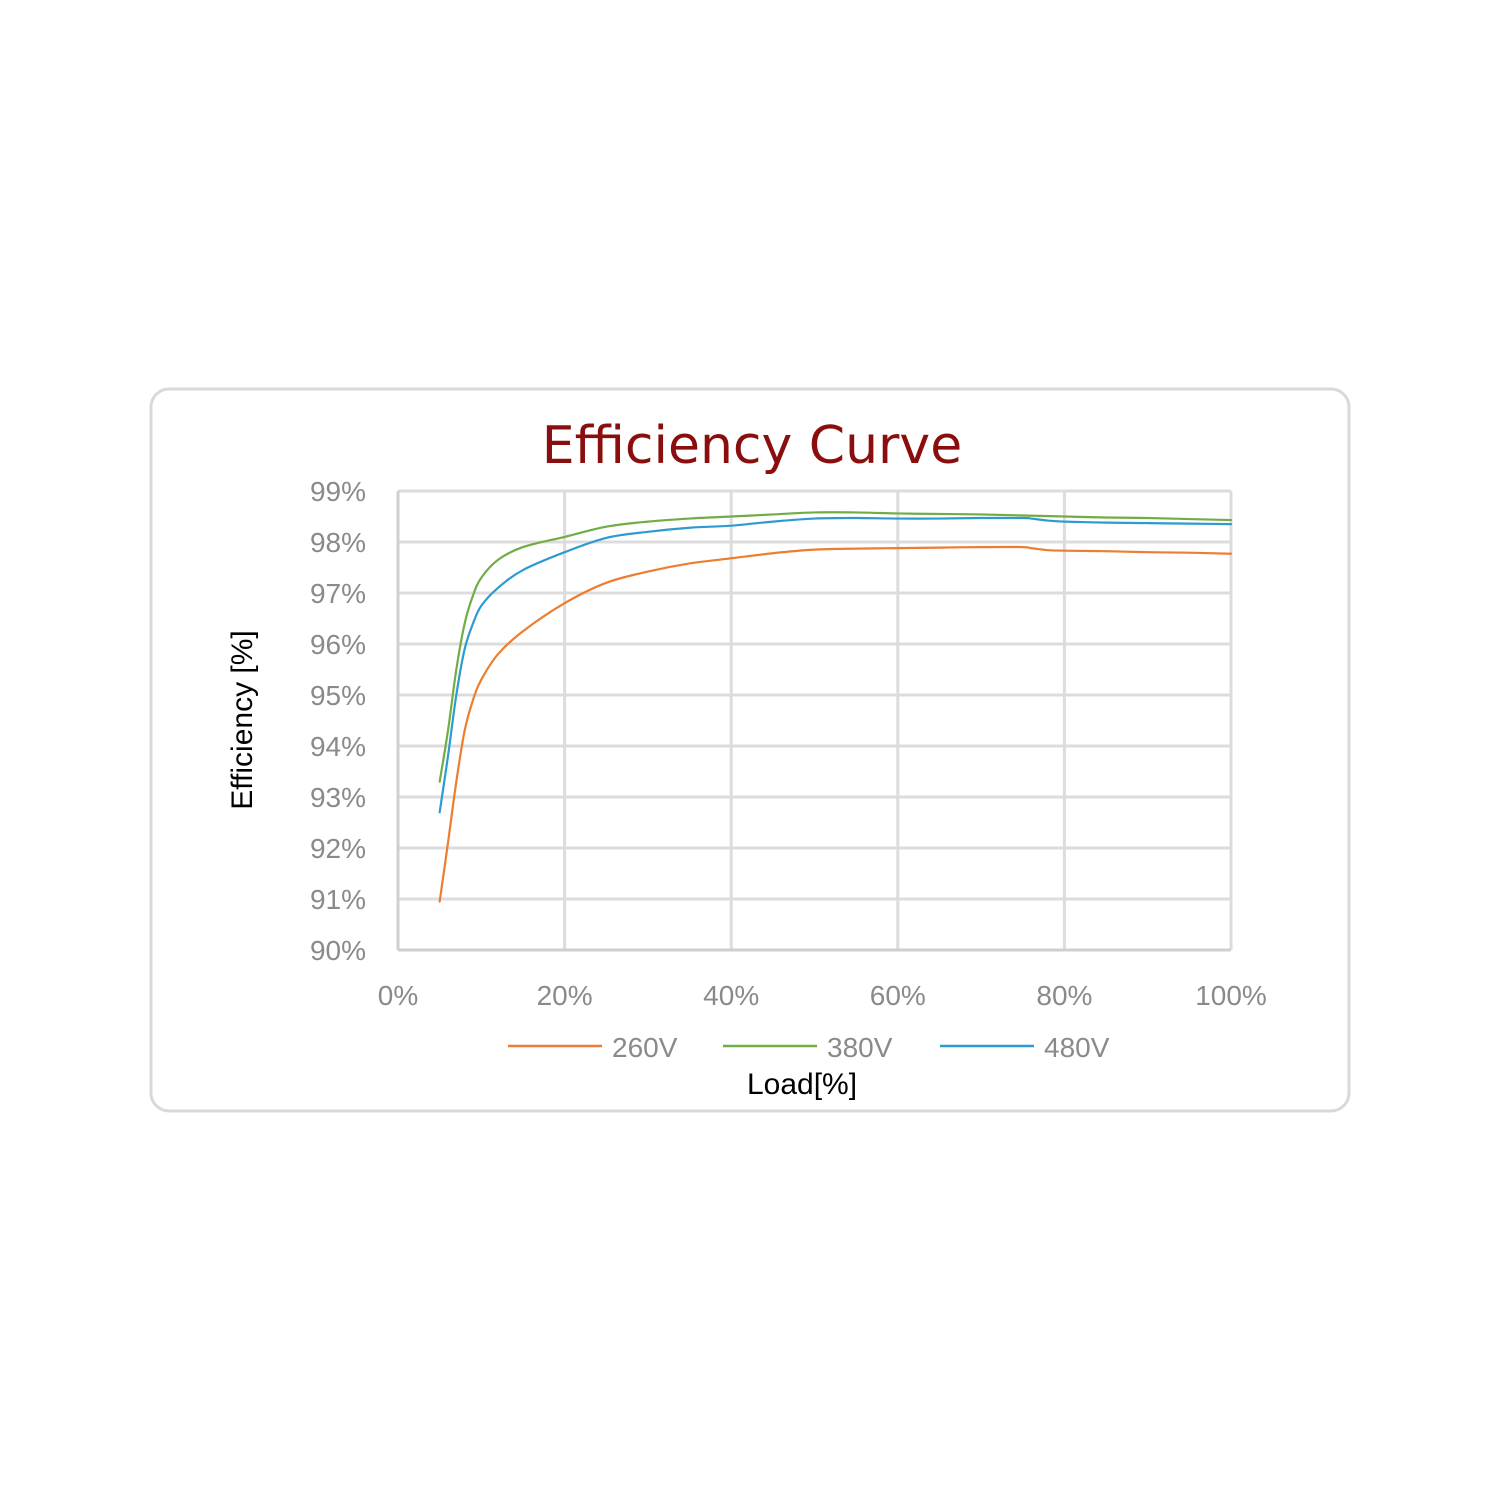 This screenshot has height=1500, width=1500. What do you see at coordinates (1064, 995) in the screenshot?
I see `x-tick-label: 80%` at bounding box center [1064, 995].